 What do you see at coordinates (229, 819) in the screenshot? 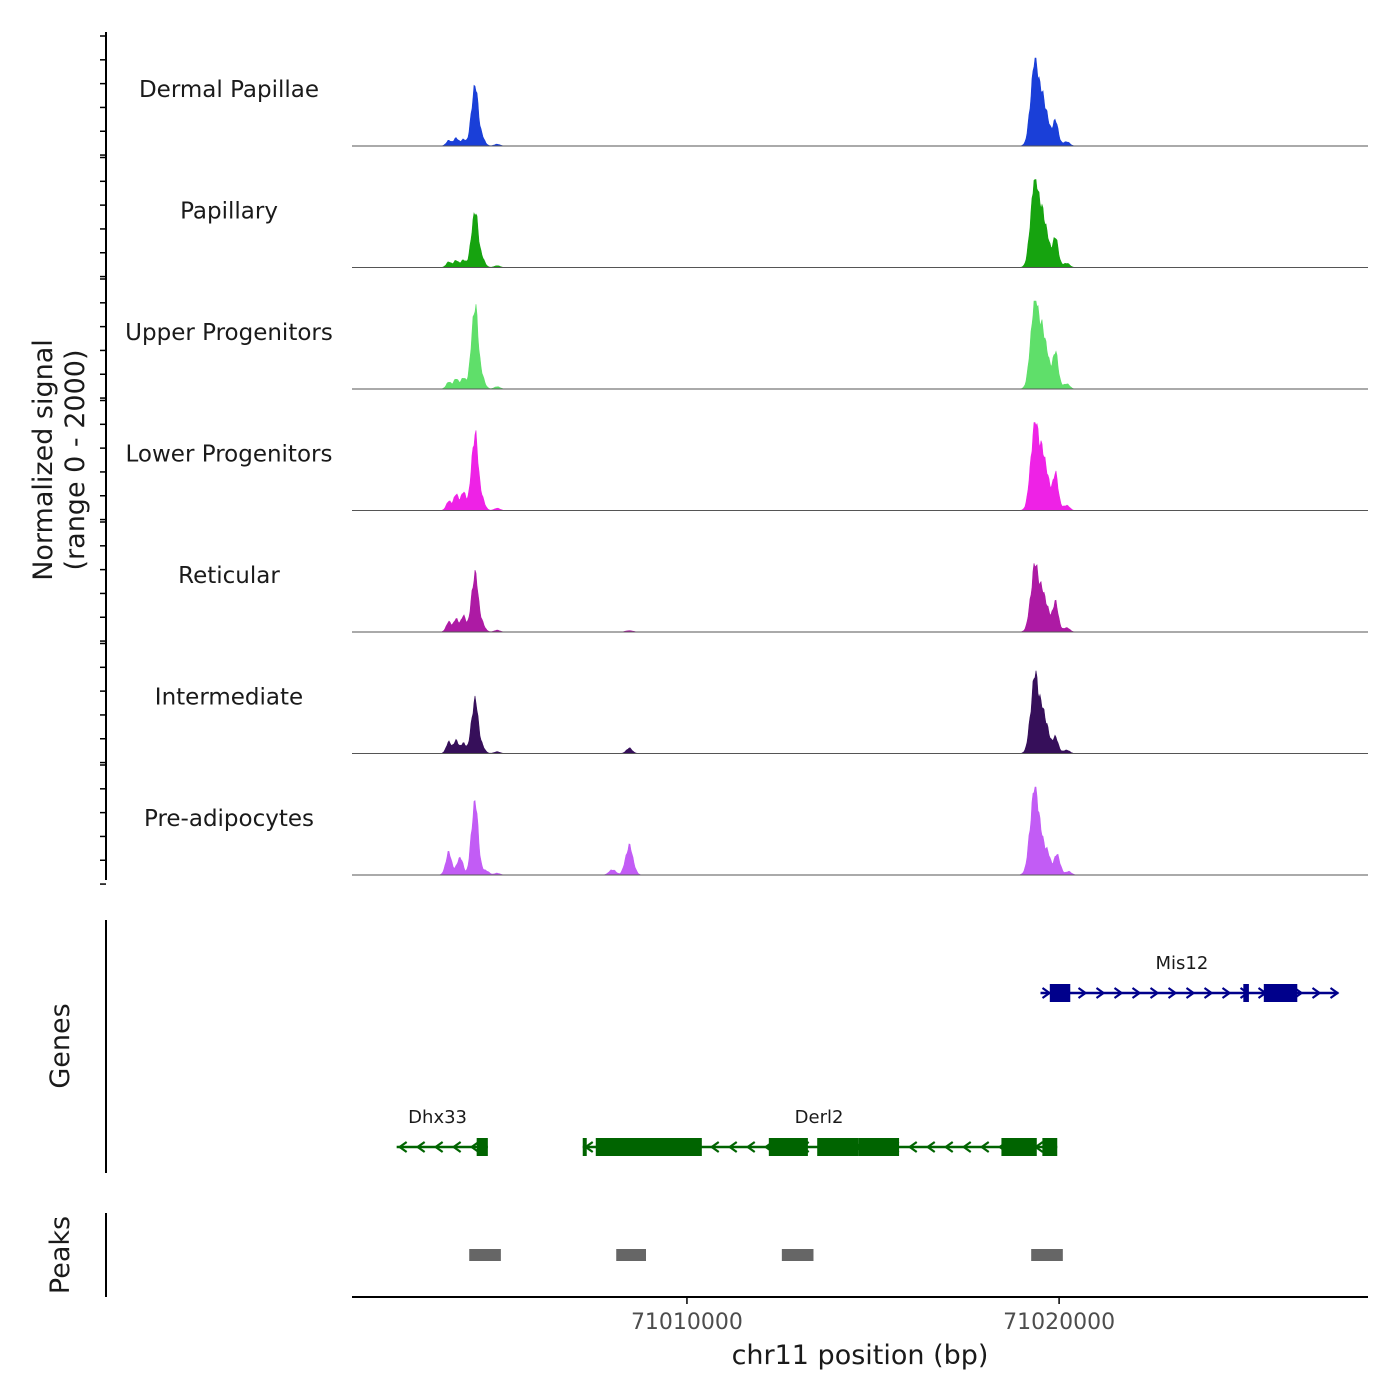
I see `track-label: Pre-adipocytes` at bounding box center [229, 819].